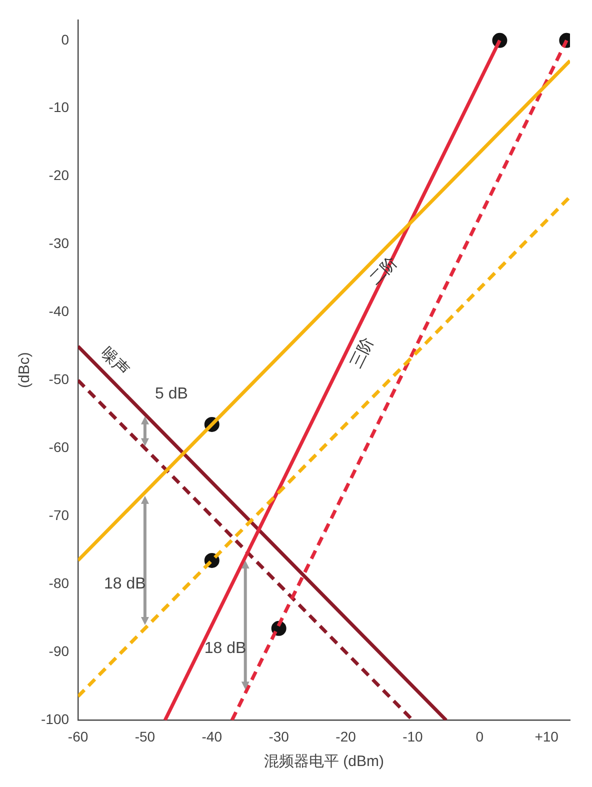 The image size is (592, 787). I want to click on x-tick-label: -50, so click(145, 736).